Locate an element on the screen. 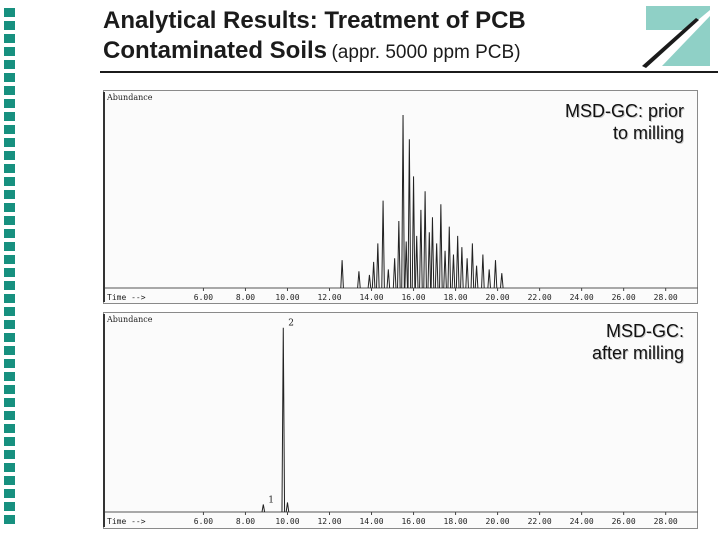  annotation-after-line-2: after milling is located at coordinates (637, 353).